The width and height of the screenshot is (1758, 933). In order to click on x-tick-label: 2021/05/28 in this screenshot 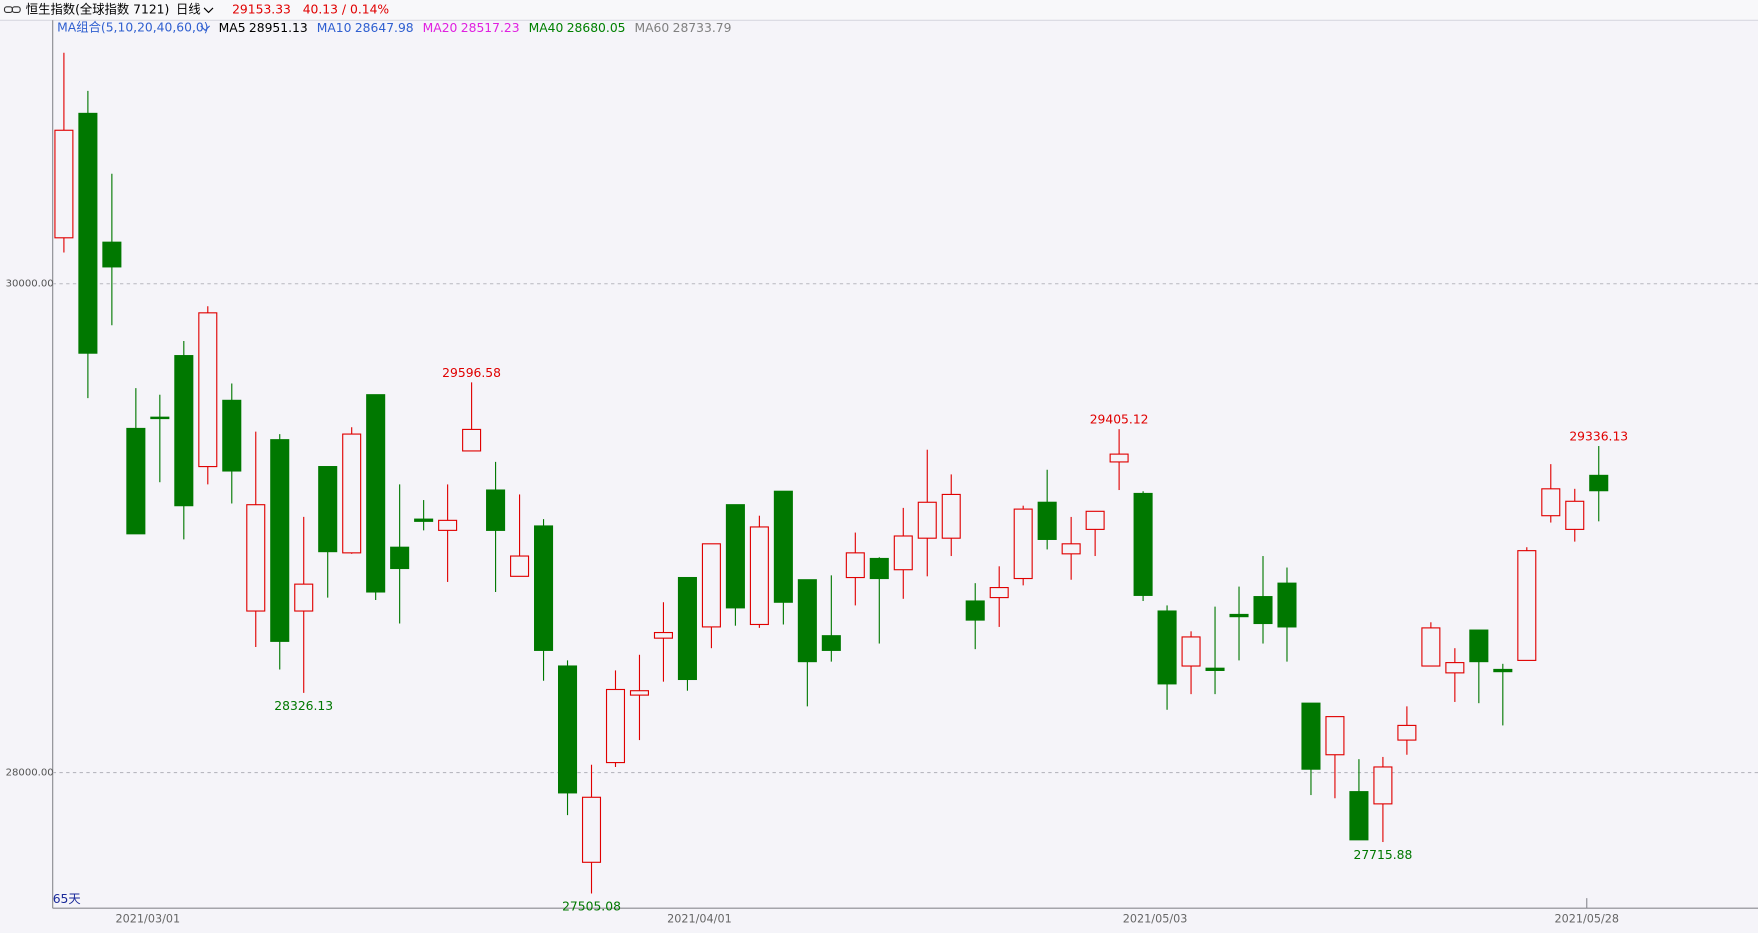, I will do `click(1586, 918)`.